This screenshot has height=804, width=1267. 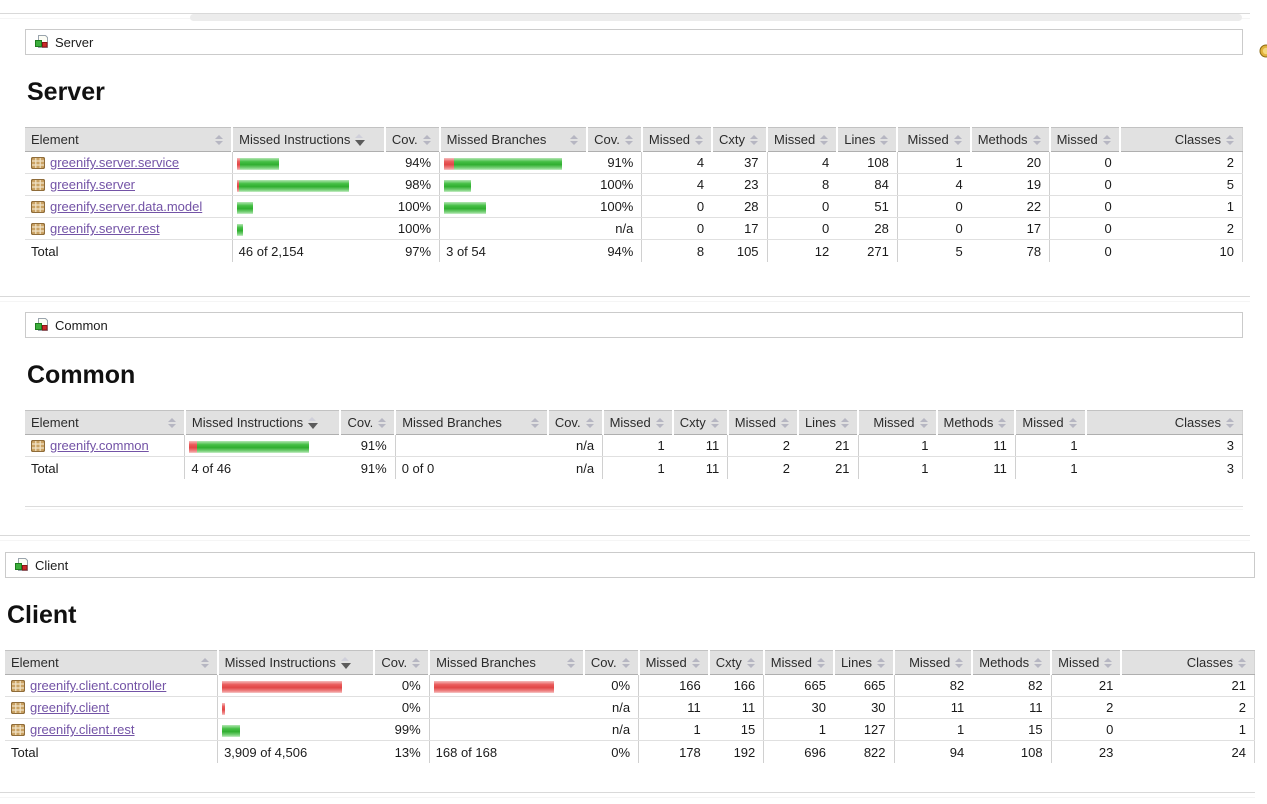 I want to click on column-header-label: Cxty, so click(x=732, y=139).